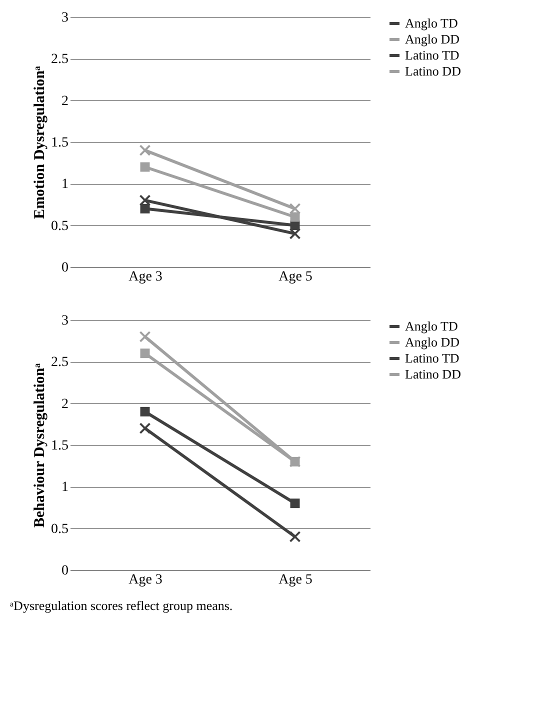  I want to click on y-axis-title: Behaviour Dysregulationᵃ, so click(40, 445).